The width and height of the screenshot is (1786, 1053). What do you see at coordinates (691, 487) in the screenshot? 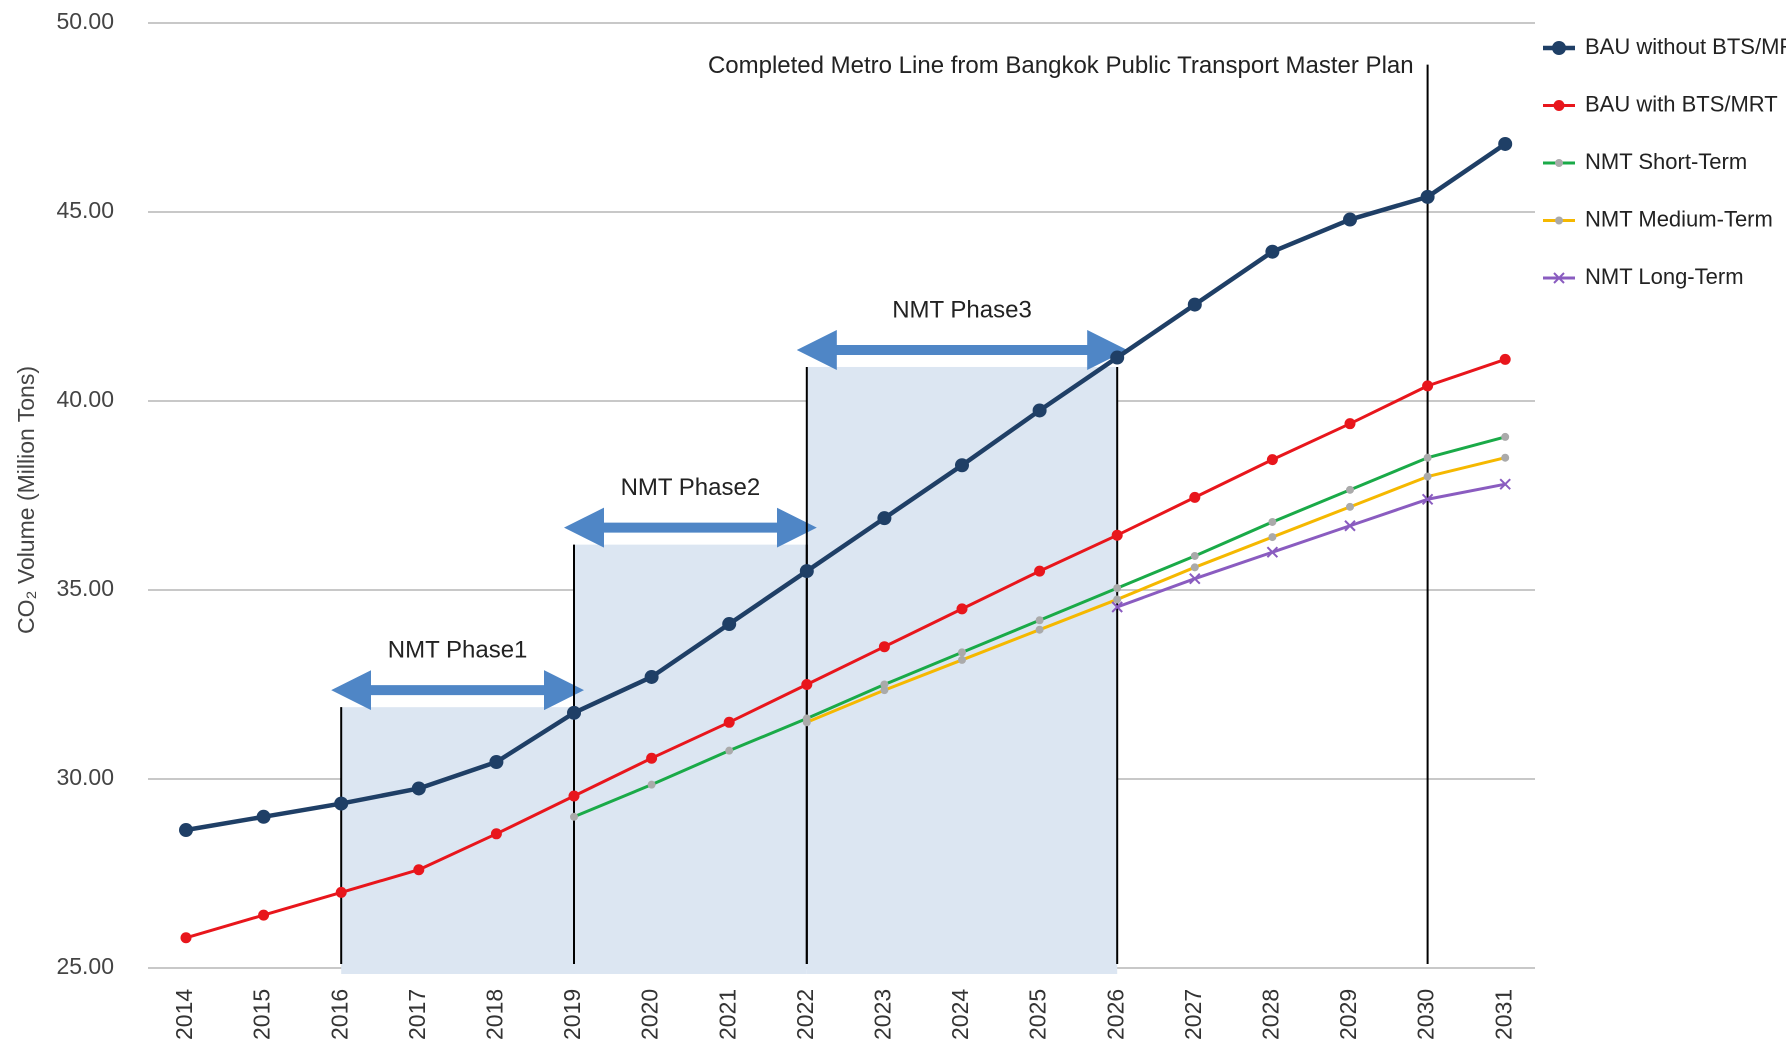
I see `phase-label: NMT Phase2` at bounding box center [691, 487].